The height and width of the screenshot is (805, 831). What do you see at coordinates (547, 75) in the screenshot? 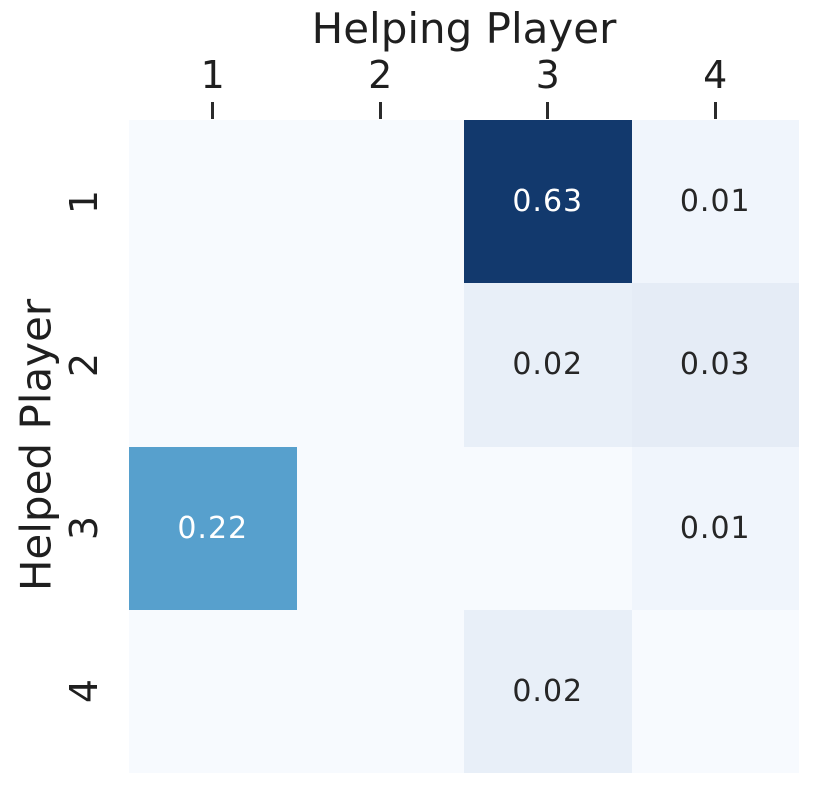
I see `x-tick-label-3: 3` at bounding box center [547, 75].